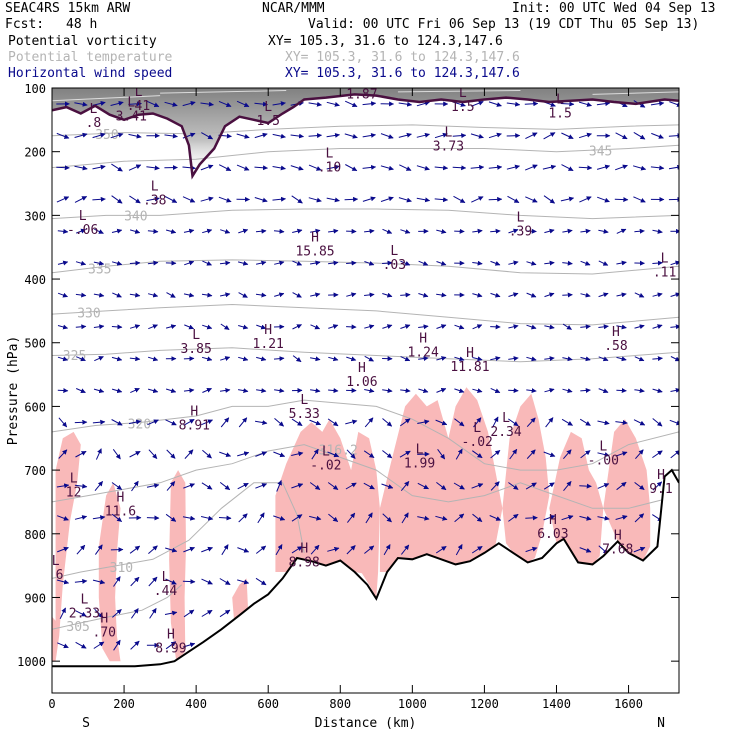 The image size is (740, 740). Describe the element at coordinates (139, 424) in the screenshot. I see `theta-label-320: 320` at that location.